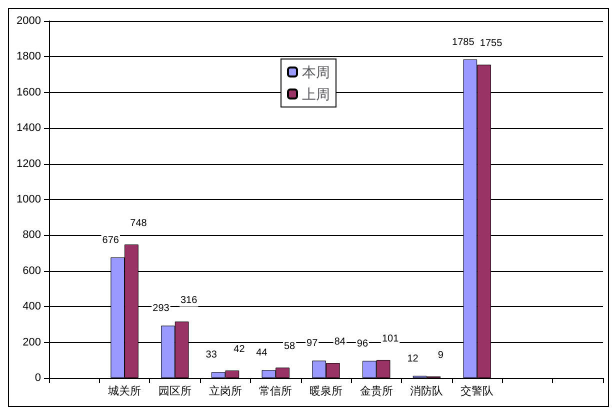  I want to click on data-label: 97, so click(312, 344).